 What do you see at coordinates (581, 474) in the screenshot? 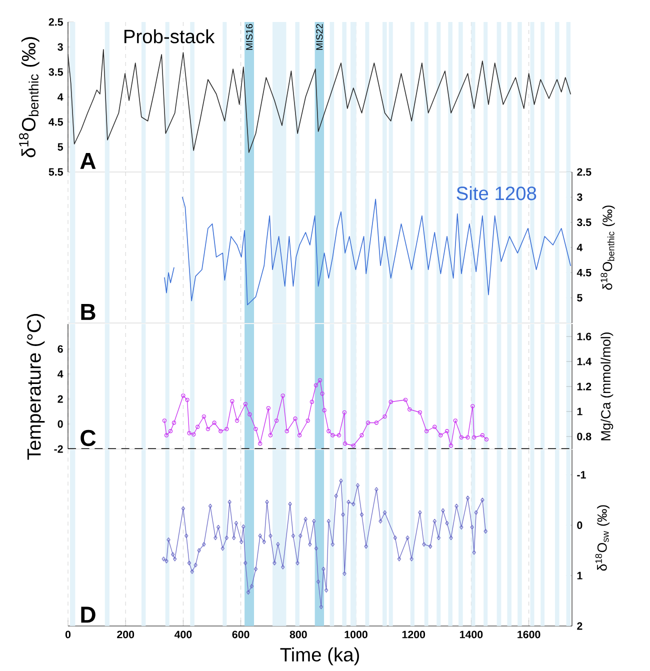
I see `y2-tick-label: -1` at bounding box center [581, 474].